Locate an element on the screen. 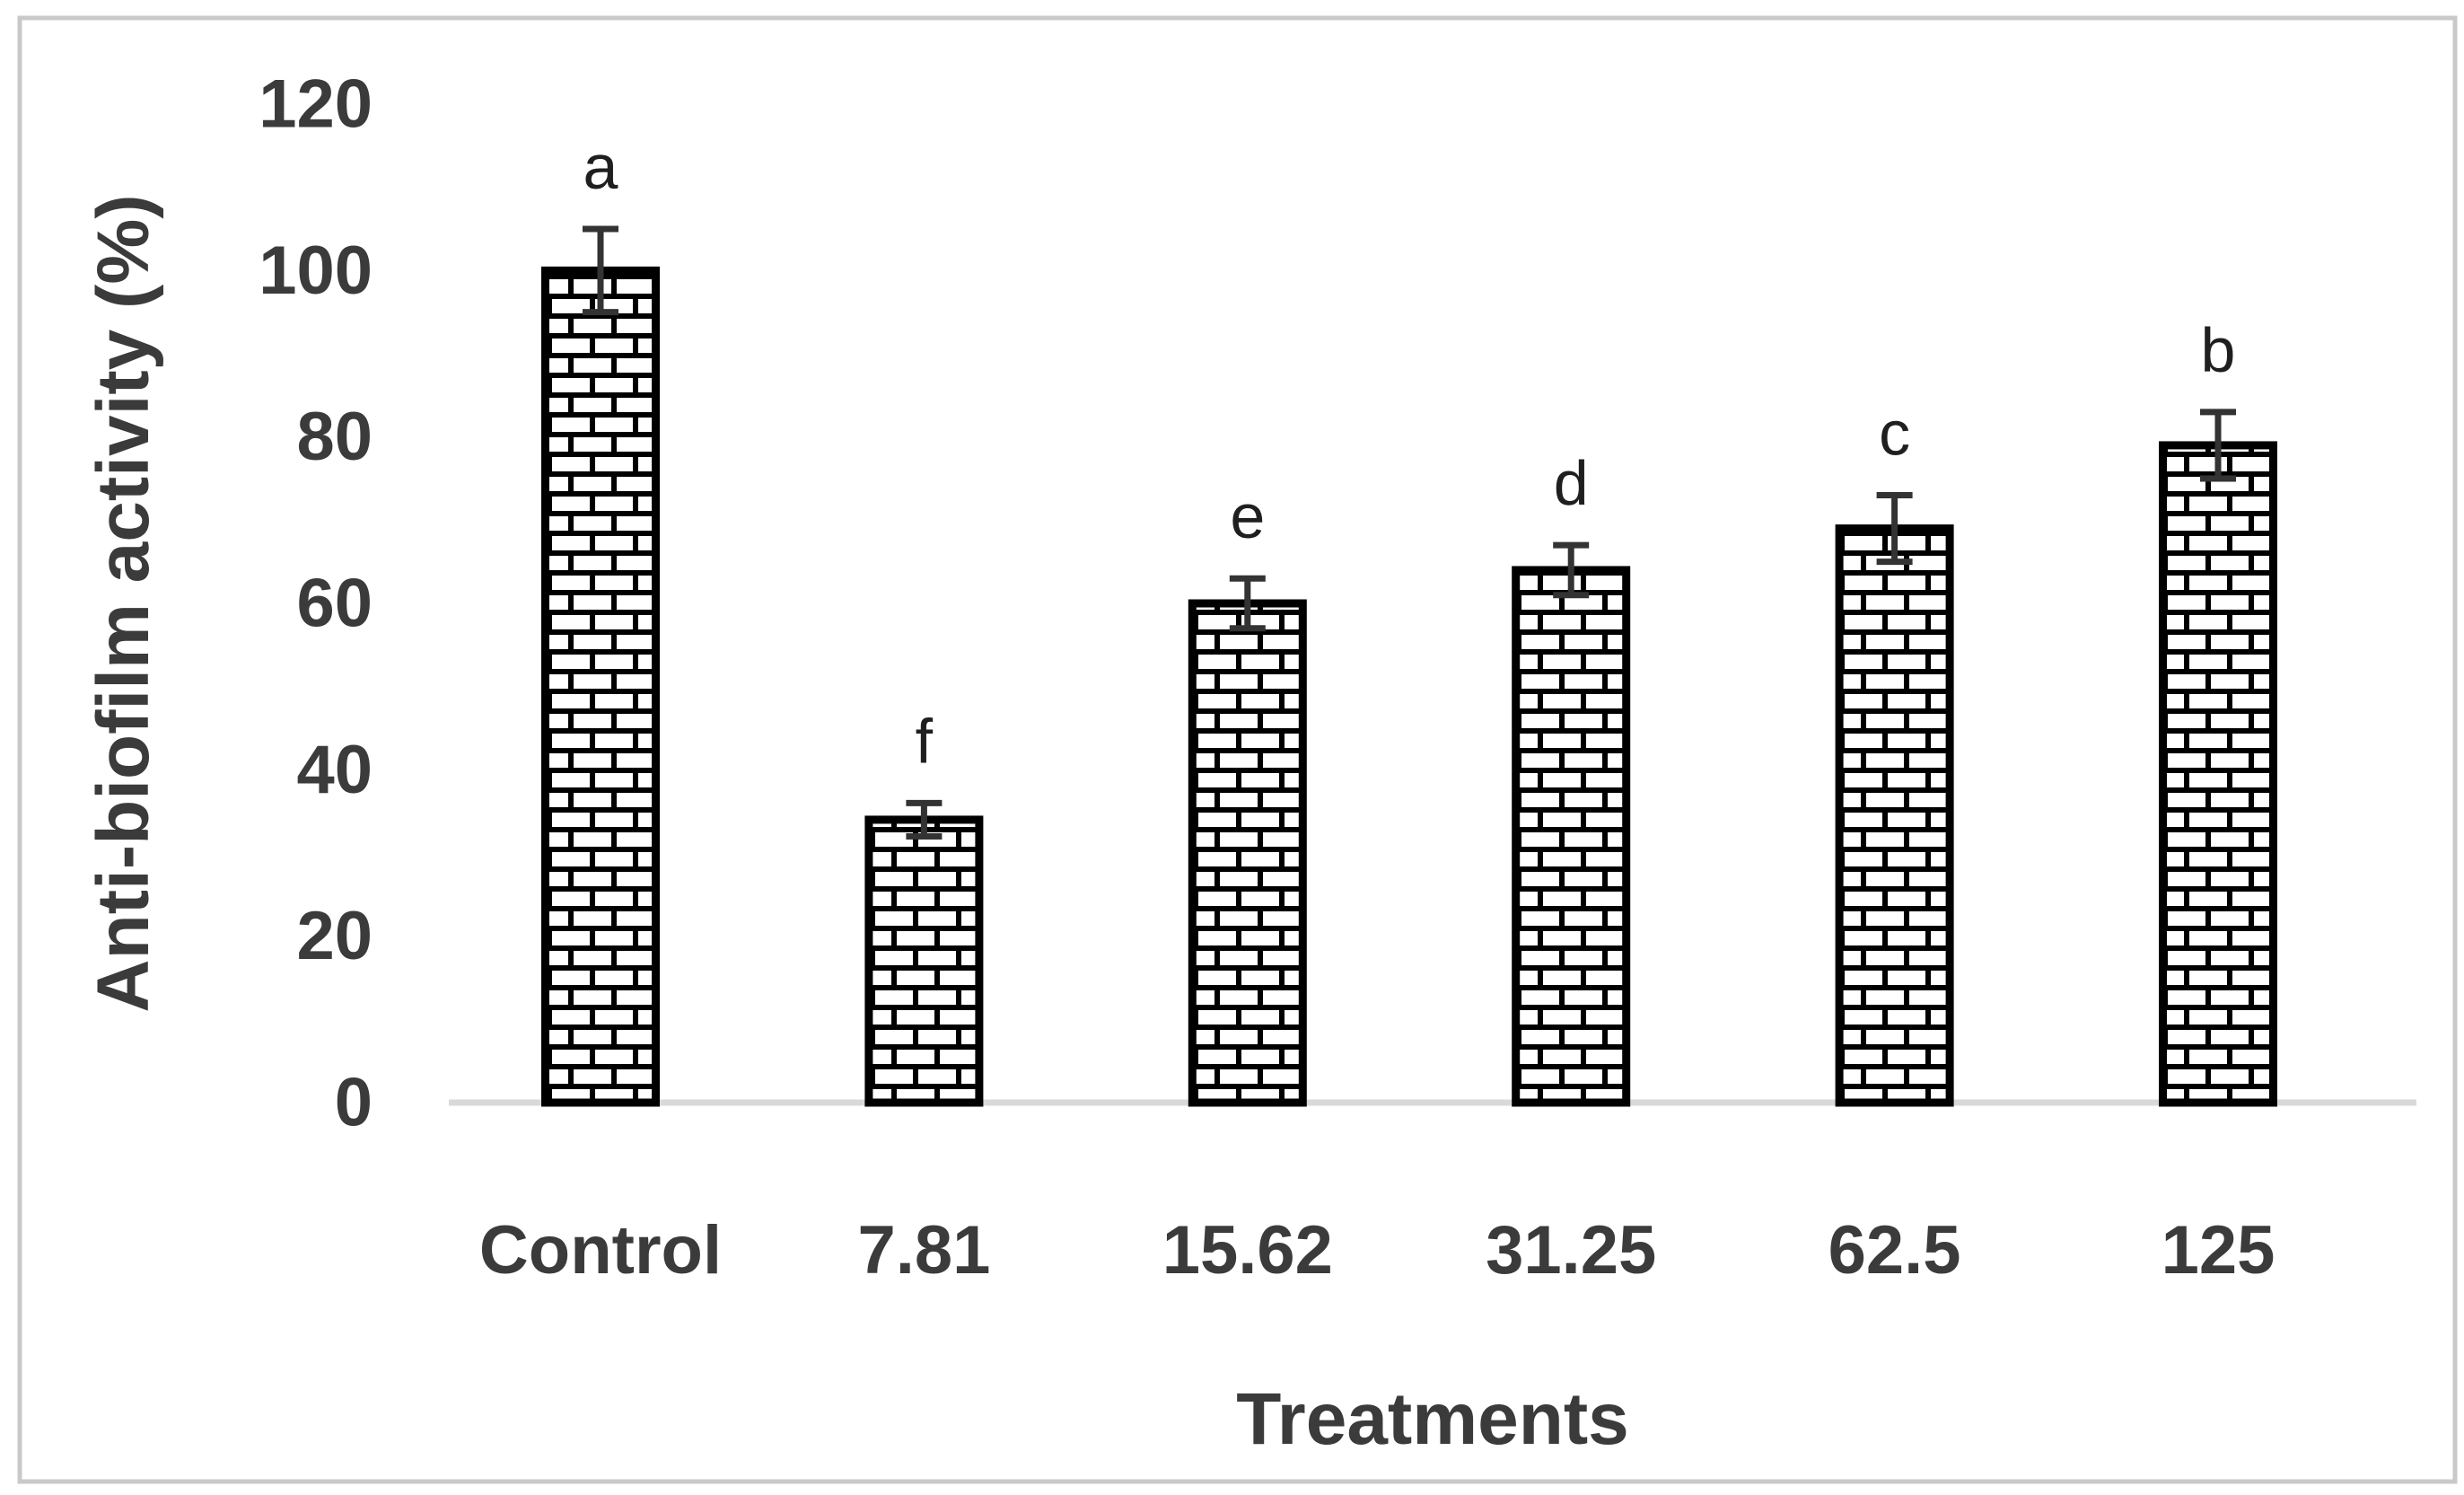  error-bar-15.62 is located at coordinates (1248, 603).